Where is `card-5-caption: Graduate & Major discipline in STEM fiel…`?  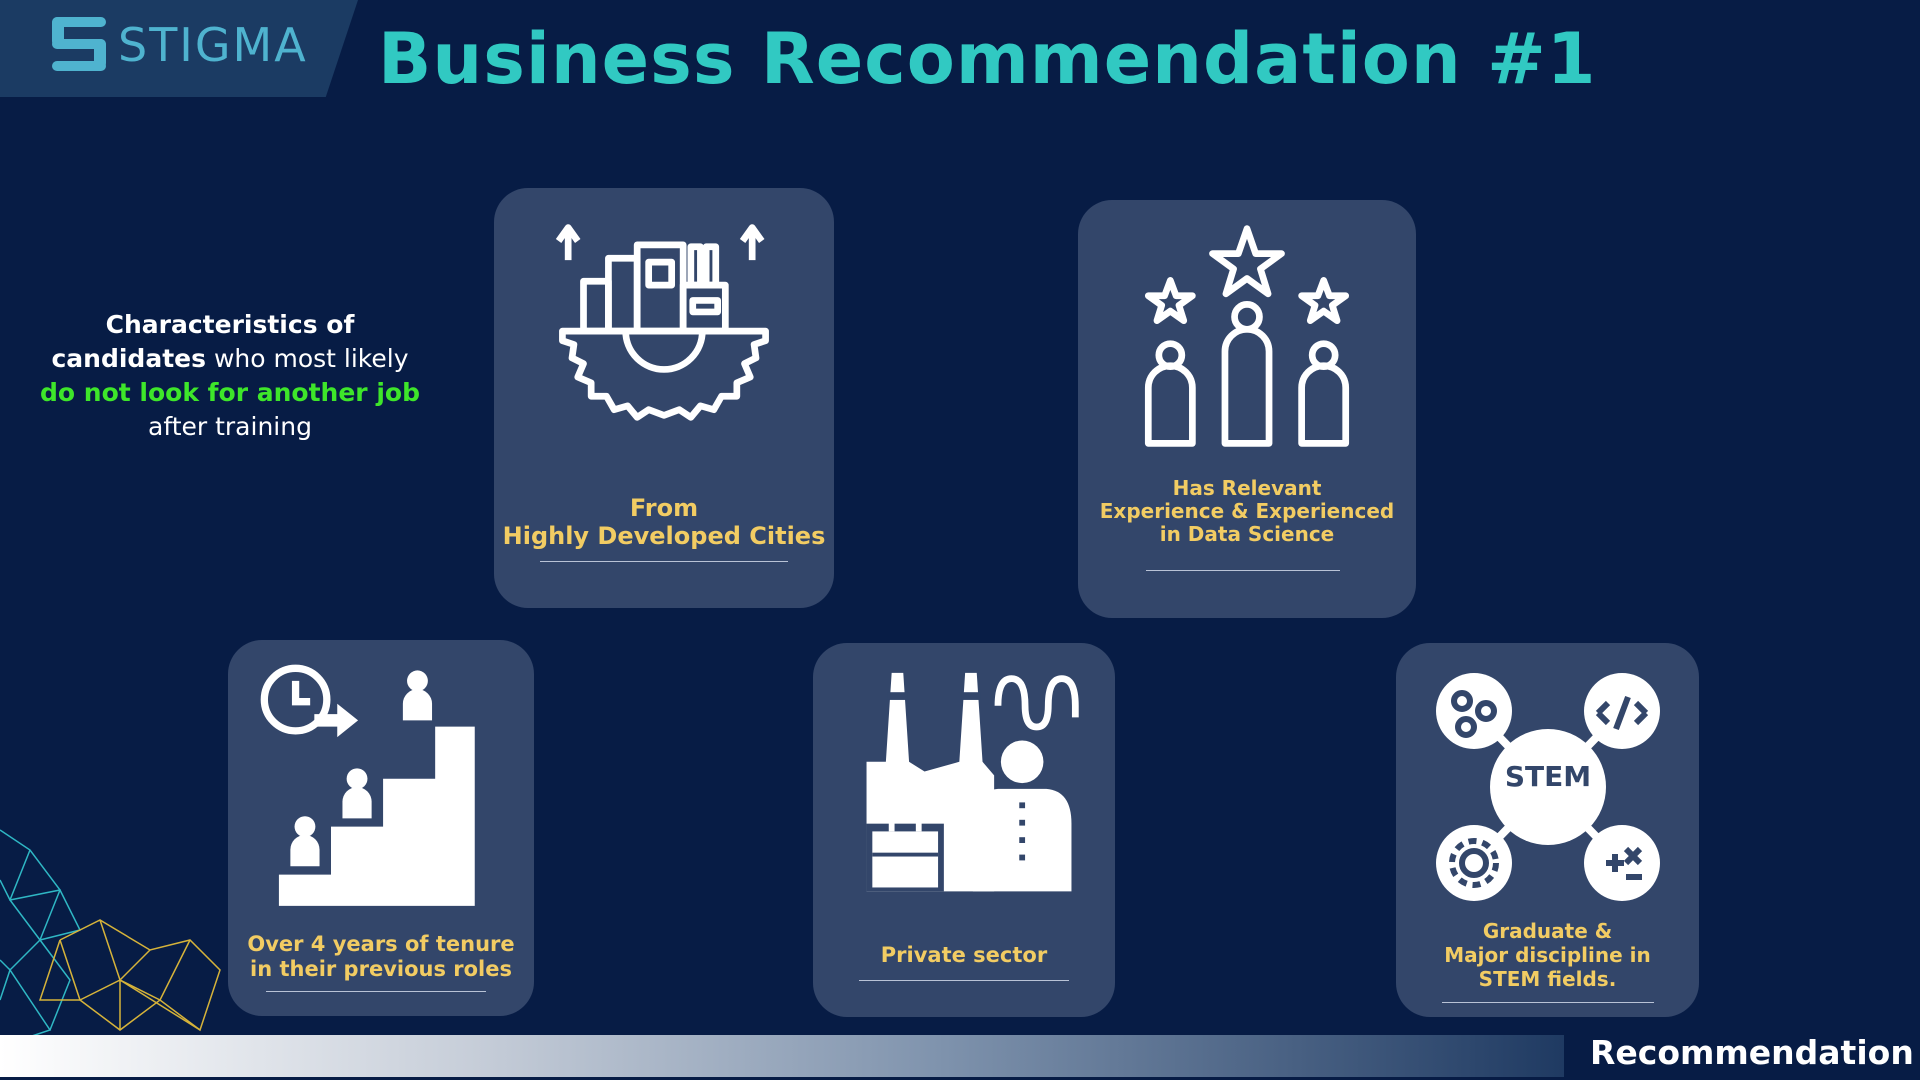 card-5-caption: Graduate & Major discipline in STEM fiel… is located at coordinates (1547, 955).